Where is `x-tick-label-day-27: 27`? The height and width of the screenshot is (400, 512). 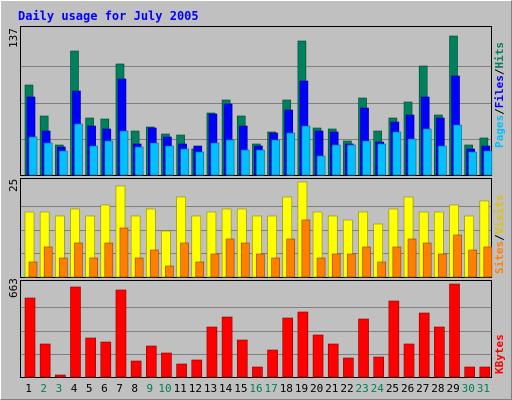
x-tick-label-day-27: 27 is located at coordinates (422, 388).